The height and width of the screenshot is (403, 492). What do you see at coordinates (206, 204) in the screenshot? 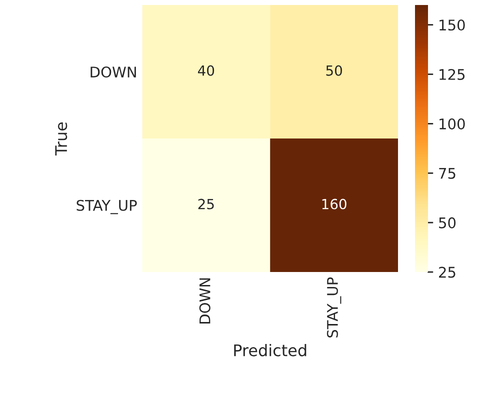
I see `data-label: 25` at bounding box center [206, 204].